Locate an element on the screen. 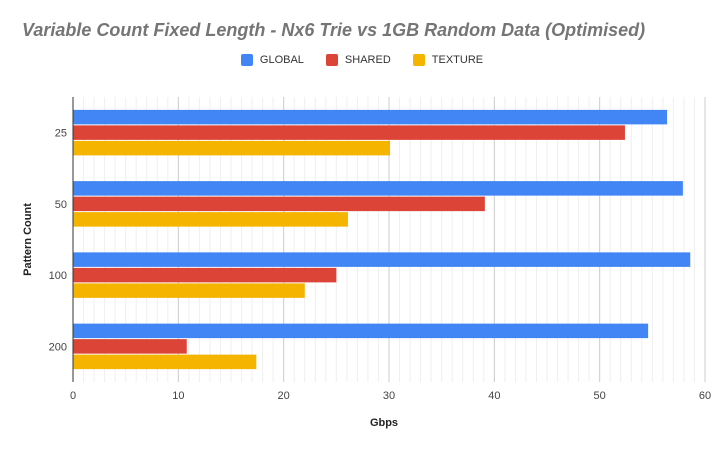  x-tick-label: 20 is located at coordinates (284, 396).